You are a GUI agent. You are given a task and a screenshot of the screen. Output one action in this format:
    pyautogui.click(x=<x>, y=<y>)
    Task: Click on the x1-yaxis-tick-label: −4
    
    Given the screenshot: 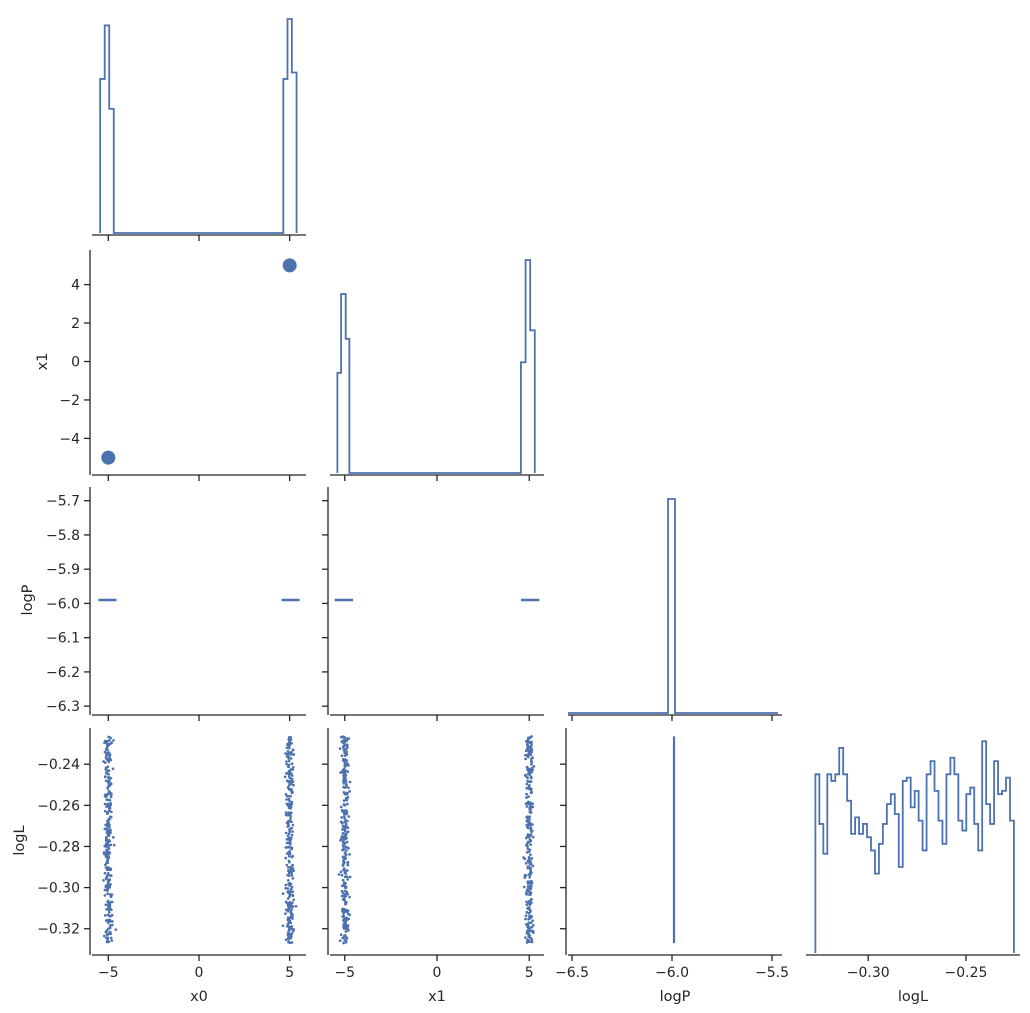 What is the action you would take?
    pyautogui.click(x=69, y=439)
    